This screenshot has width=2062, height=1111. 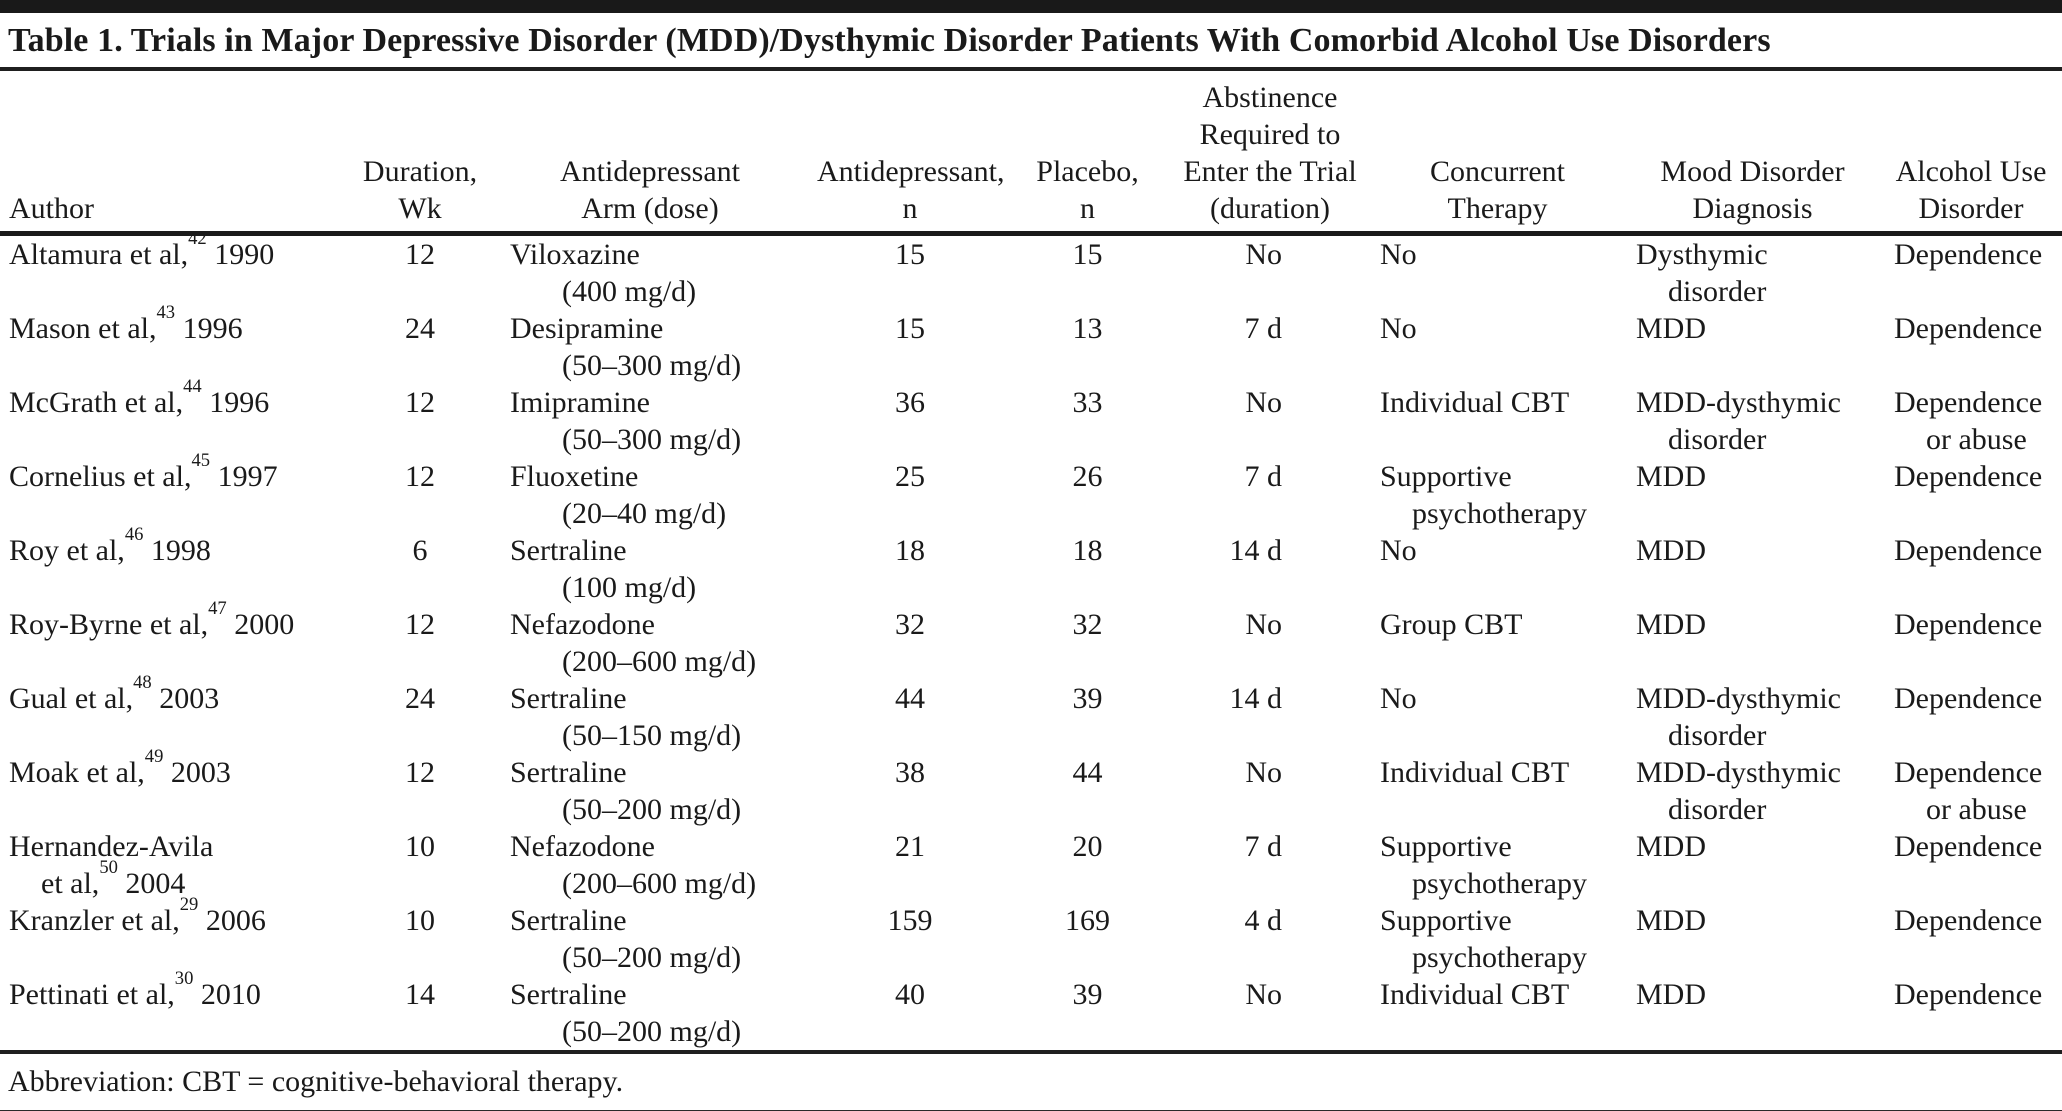 What do you see at coordinates (650, 643) in the screenshot?
I see `cell-antidepressant-arm: Nefazodone (200–600 mg/d)` at bounding box center [650, 643].